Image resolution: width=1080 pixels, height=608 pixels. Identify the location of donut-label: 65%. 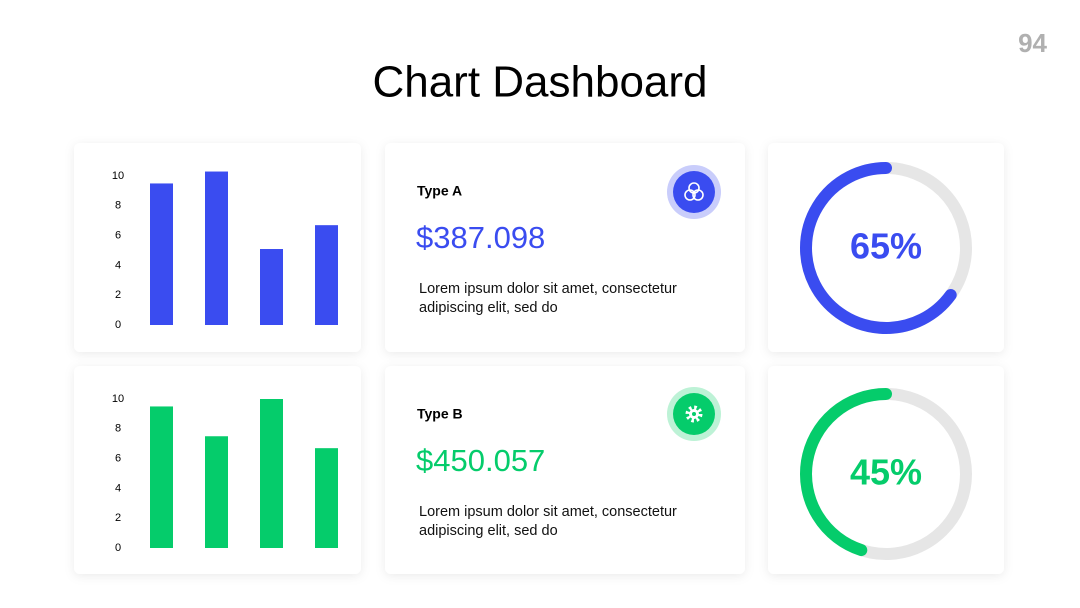
(886, 246).